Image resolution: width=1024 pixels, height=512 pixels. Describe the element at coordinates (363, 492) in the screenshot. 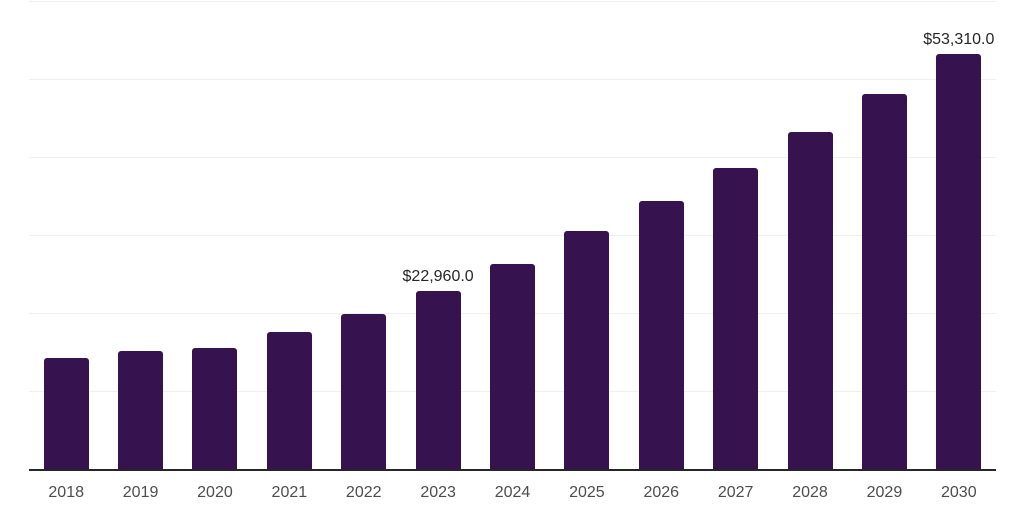

I see `x-tick-label-2022: 2022` at that location.